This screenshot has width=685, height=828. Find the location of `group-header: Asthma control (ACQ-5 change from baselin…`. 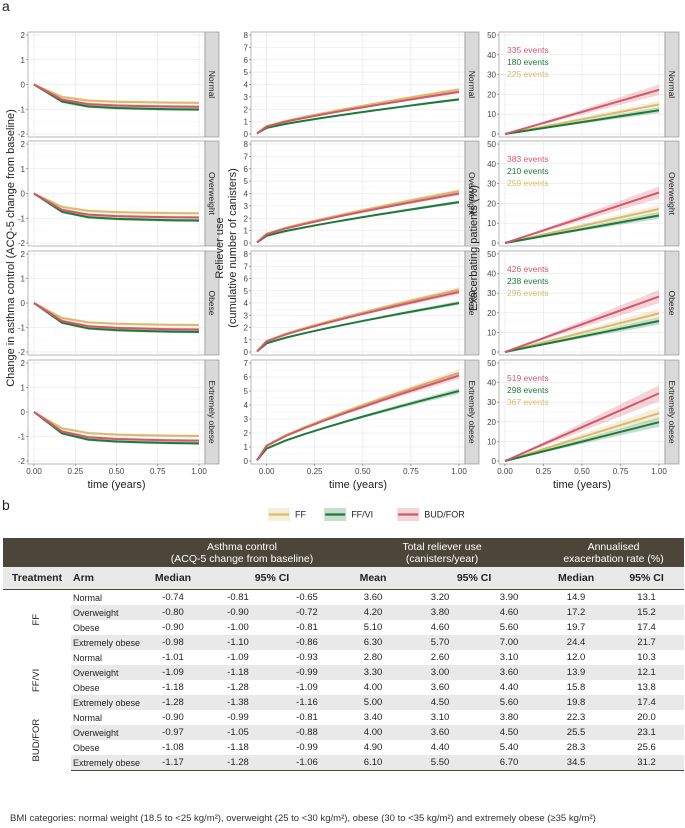

group-header: Asthma control (ACQ-5 change from baselin… is located at coordinates (242, 552).